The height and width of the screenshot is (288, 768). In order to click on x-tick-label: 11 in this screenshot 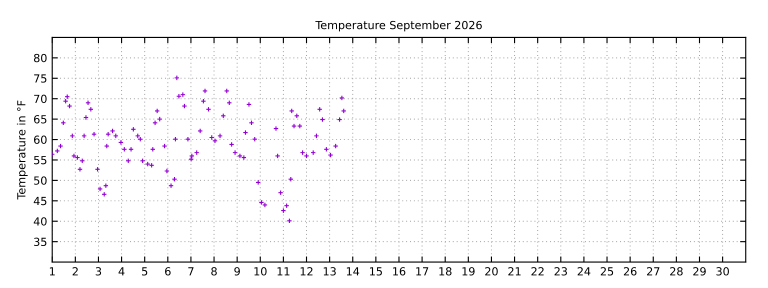, I will do `click(284, 271)`.